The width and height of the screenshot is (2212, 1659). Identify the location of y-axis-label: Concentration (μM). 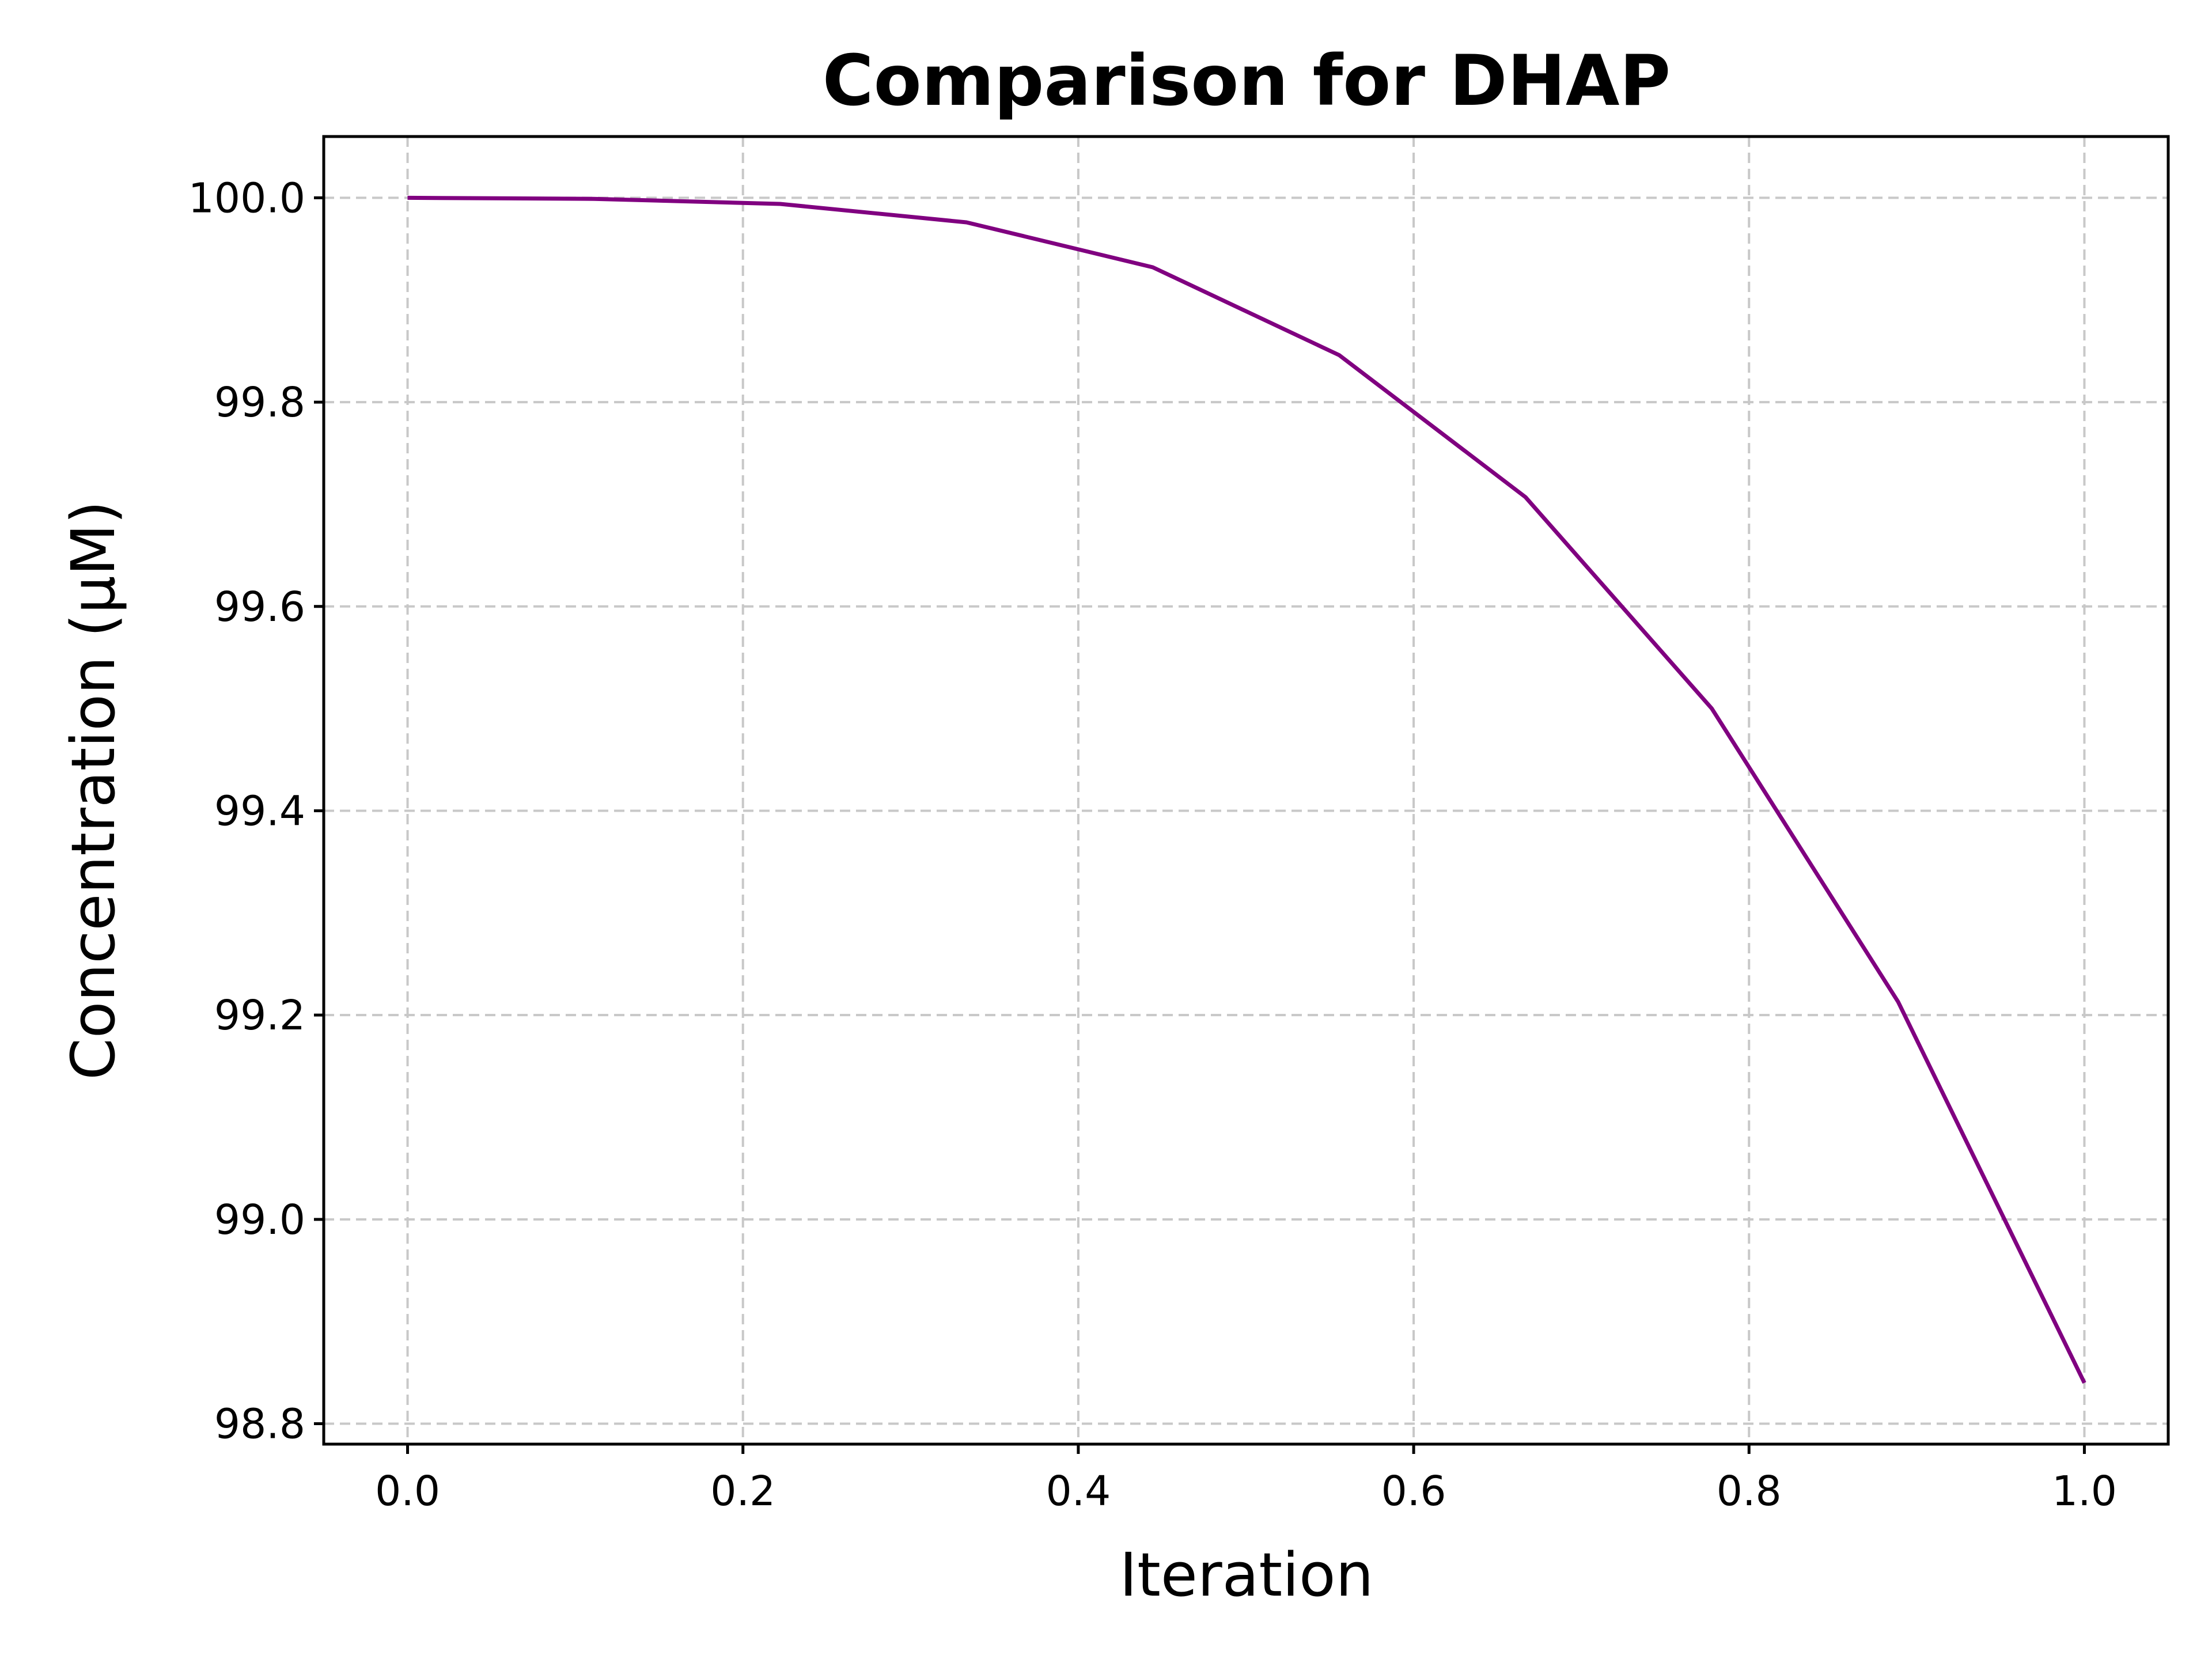
(93, 790).